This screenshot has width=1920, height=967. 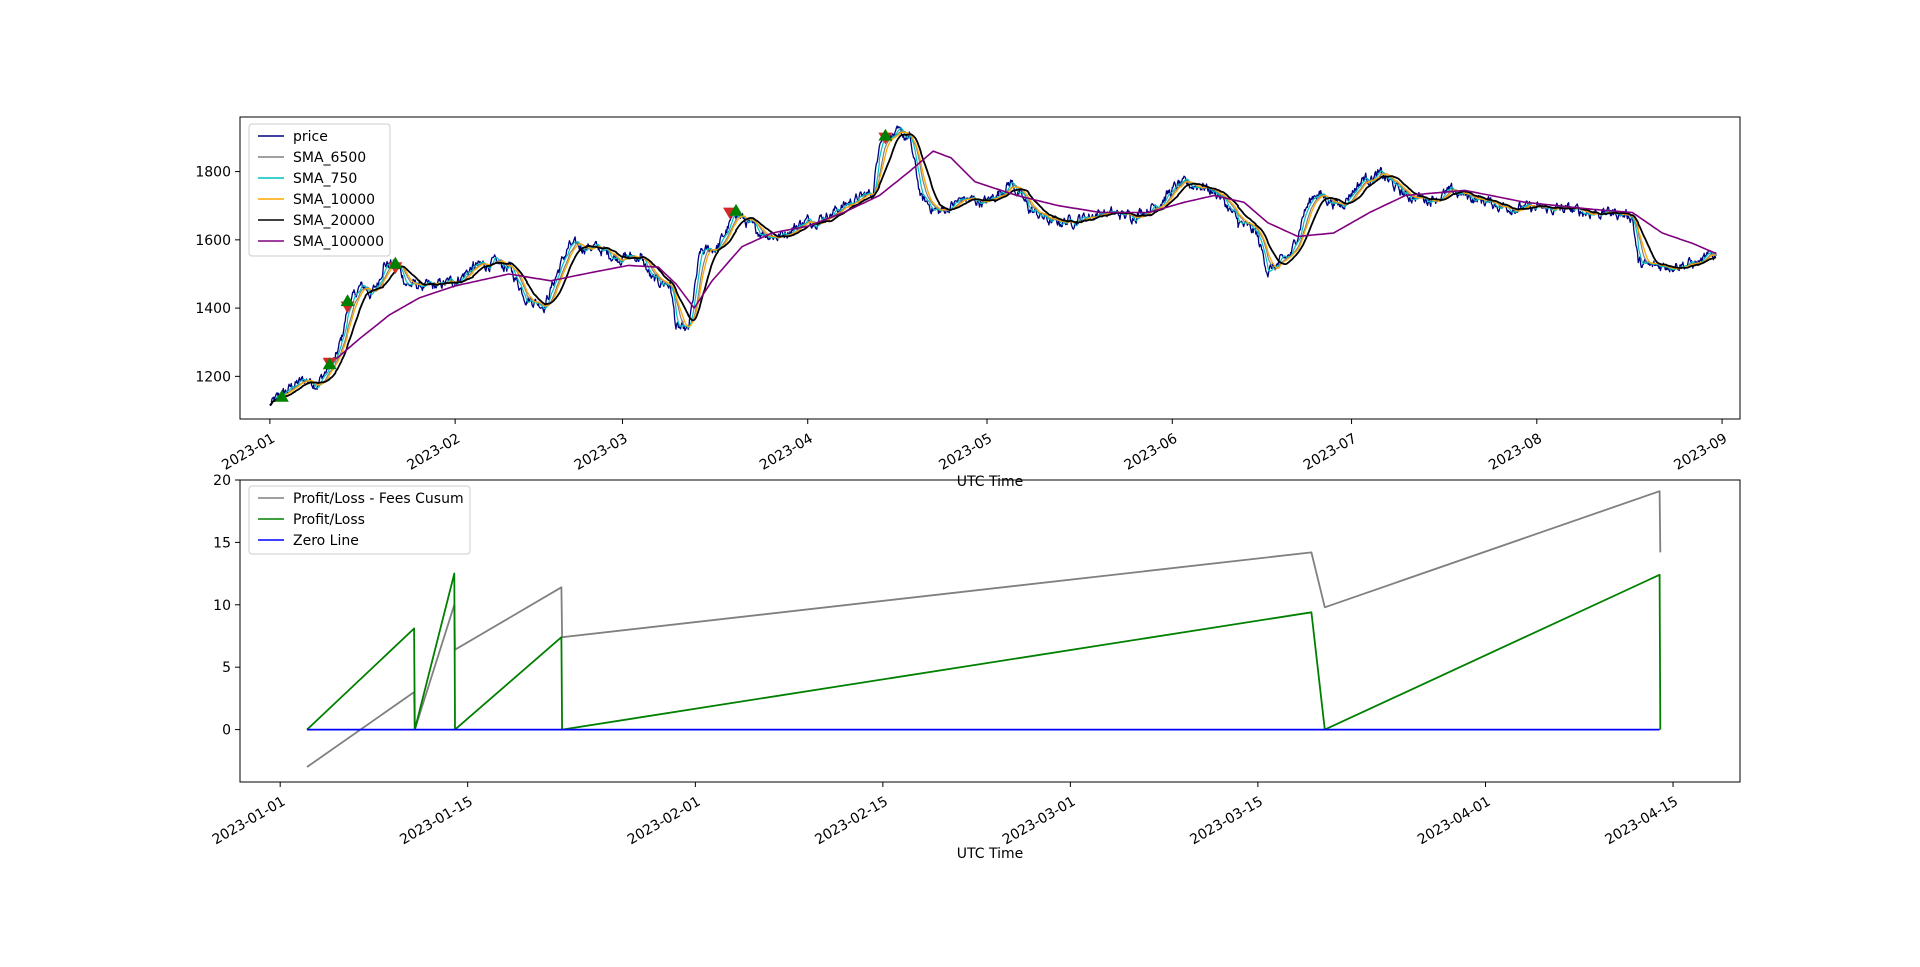 What do you see at coordinates (213, 173) in the screenshot?
I see `price-y-tick-label-1800: 1800` at bounding box center [213, 173].